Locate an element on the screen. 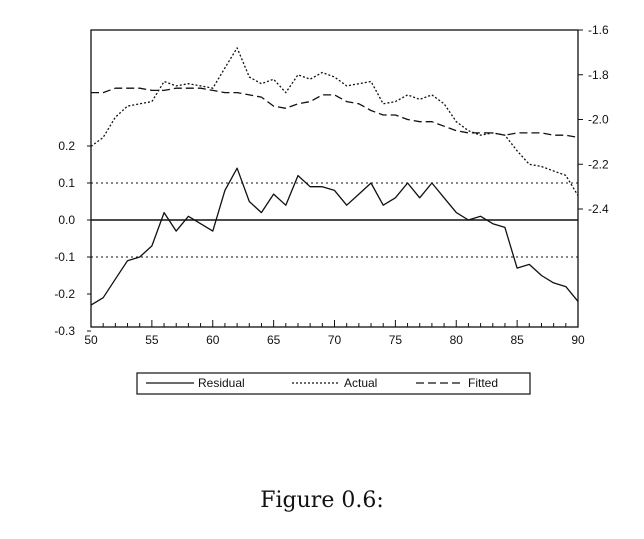  legend-label-fitted: Fitted is located at coordinates (483, 383).